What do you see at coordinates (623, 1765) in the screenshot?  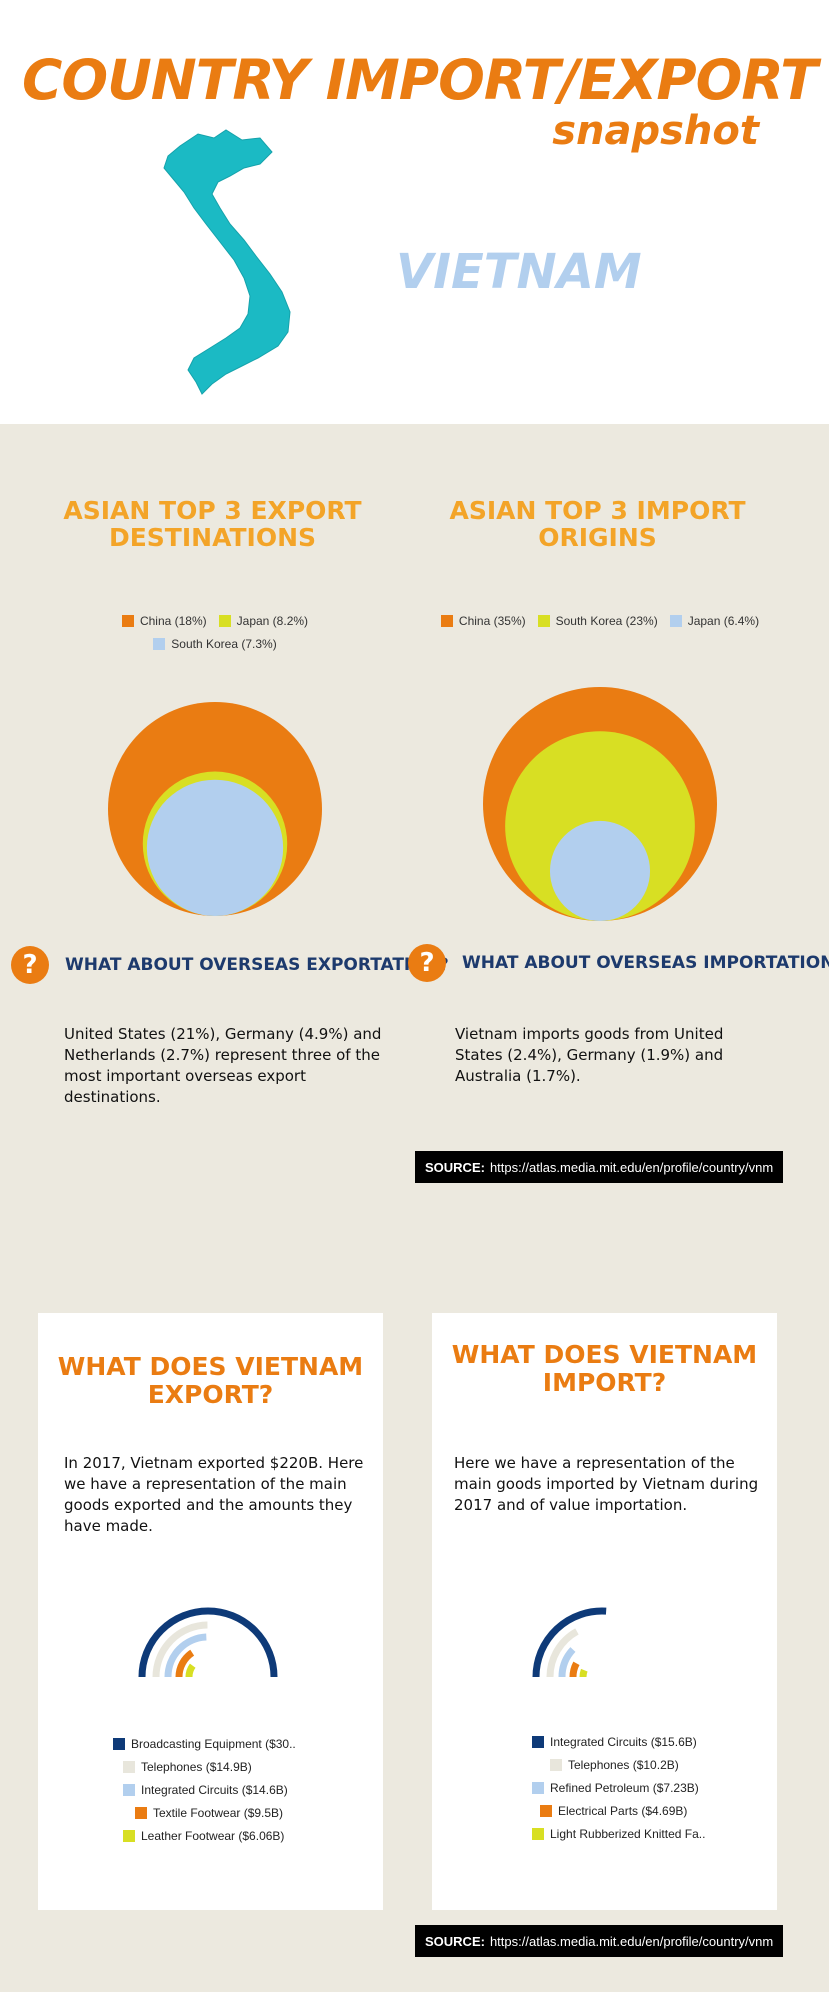 I see `legend-label: Telephones ($10.2B)` at bounding box center [623, 1765].